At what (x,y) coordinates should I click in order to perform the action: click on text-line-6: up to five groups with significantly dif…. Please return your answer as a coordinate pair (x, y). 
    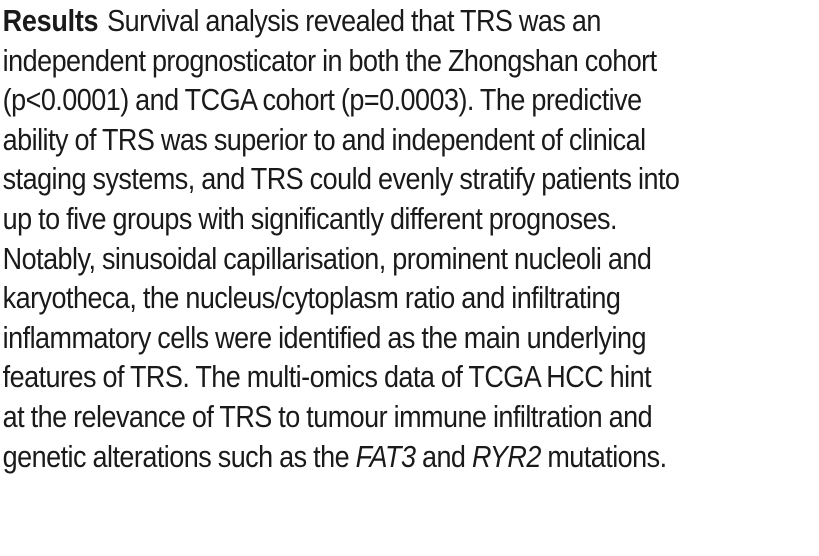
    Looking at the image, I should click on (310, 218).